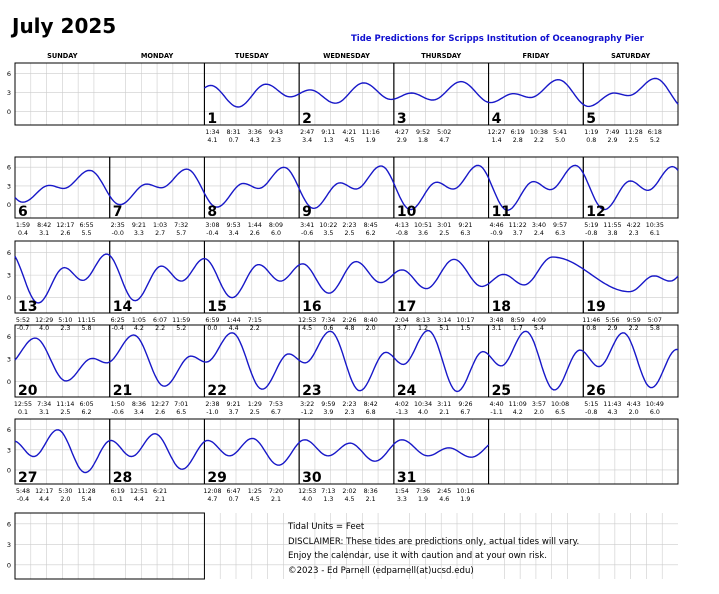  Describe the element at coordinates (311, 307) in the screenshot. I see `day-number: 16` at that location.